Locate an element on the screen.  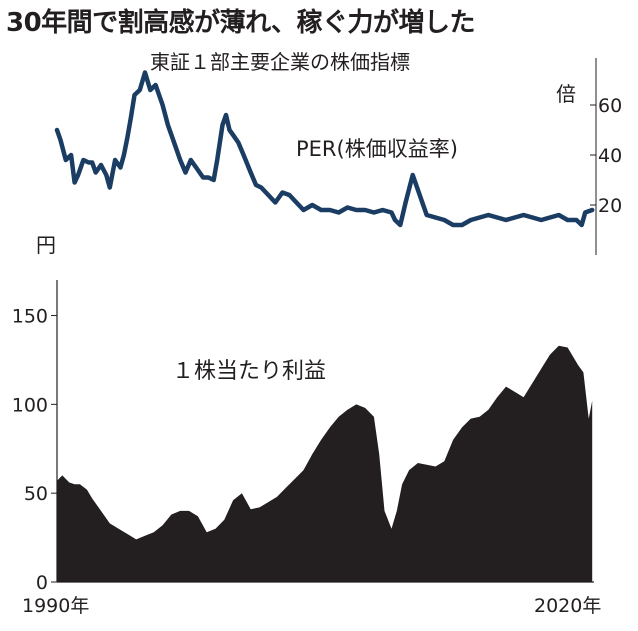
eps-series-label: １株当たり利益 is located at coordinates (249, 371).